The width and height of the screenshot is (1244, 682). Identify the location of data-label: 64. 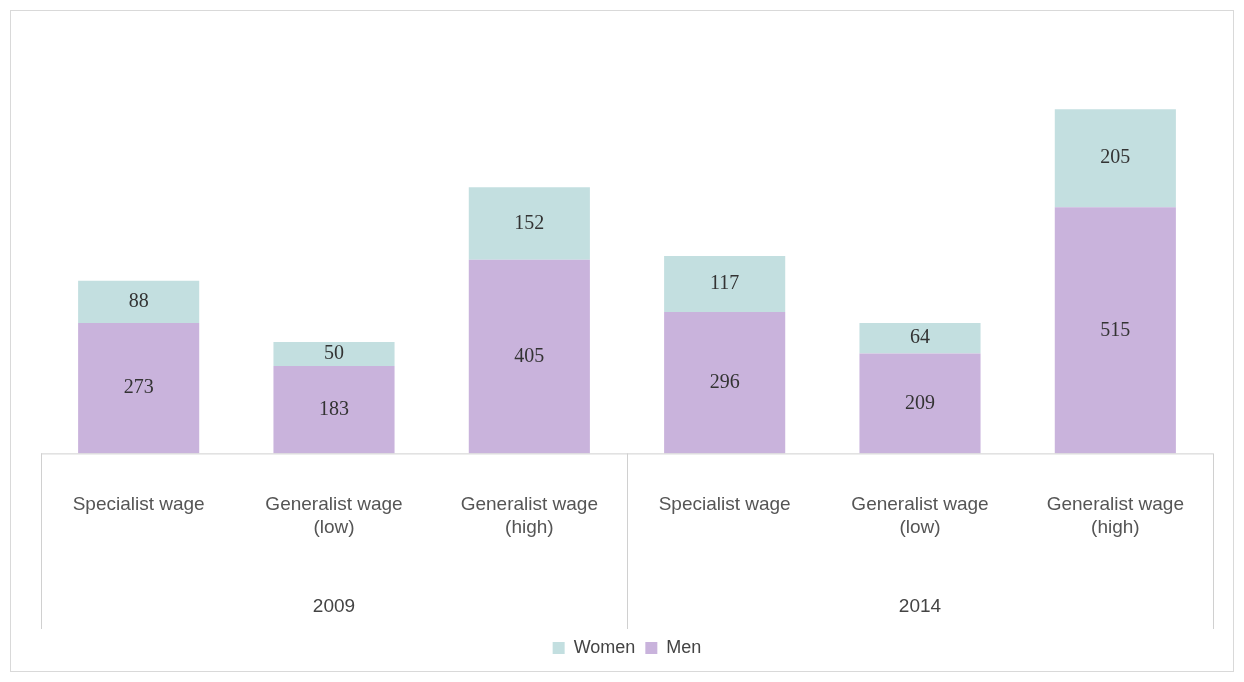
(920, 336).